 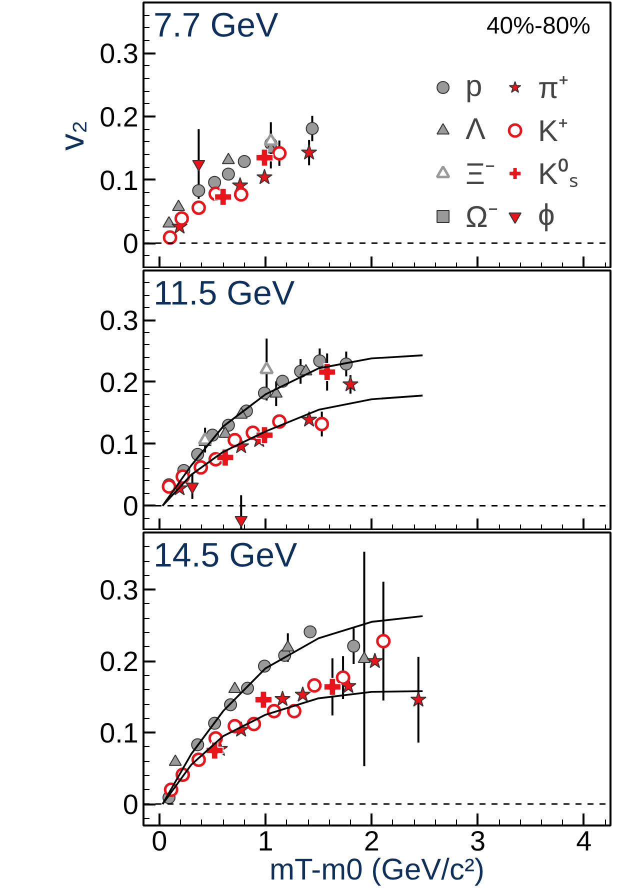 I want to click on legend-label: Ω⁻, so click(x=482, y=218).